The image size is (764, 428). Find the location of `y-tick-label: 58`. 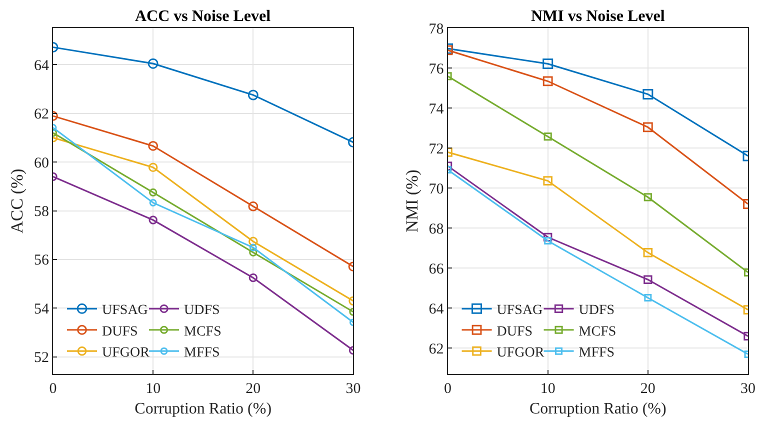

y-tick-label: 58 is located at coordinates (41, 212).